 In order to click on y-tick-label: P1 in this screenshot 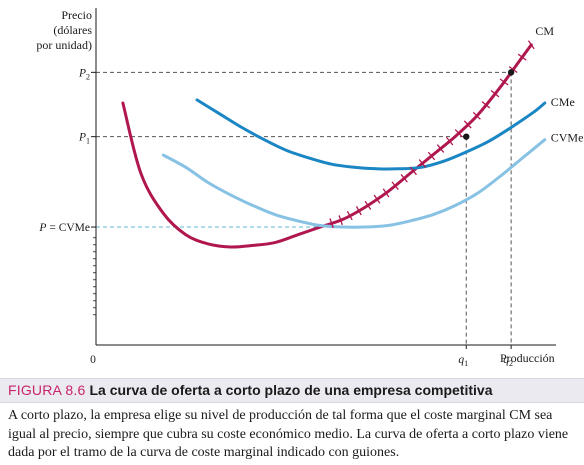, I will do `click(84, 139)`.